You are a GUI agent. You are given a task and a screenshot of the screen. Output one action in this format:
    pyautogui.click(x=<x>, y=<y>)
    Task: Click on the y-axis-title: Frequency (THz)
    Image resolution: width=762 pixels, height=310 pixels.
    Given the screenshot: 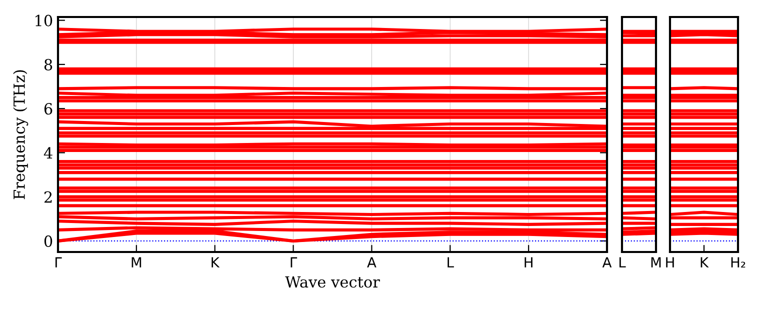 What is the action you would take?
    pyautogui.click(x=20, y=135)
    